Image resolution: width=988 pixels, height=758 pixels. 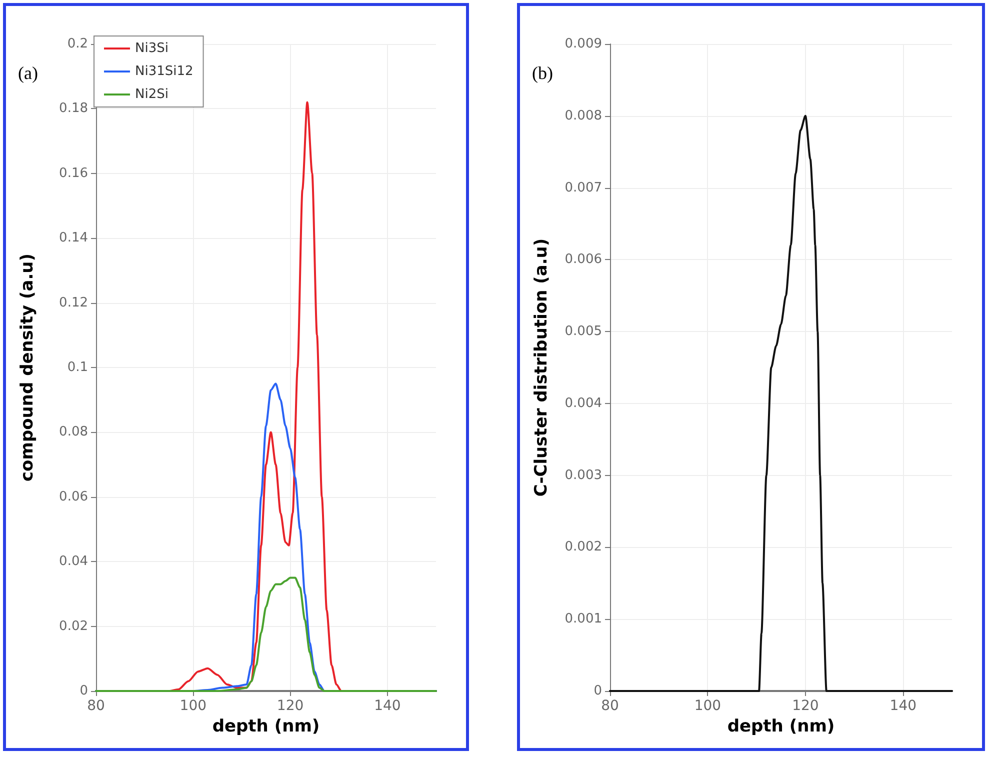 What do you see at coordinates (73, 626) in the screenshot?
I see `y-tick-label: 0.02` at bounding box center [73, 626].